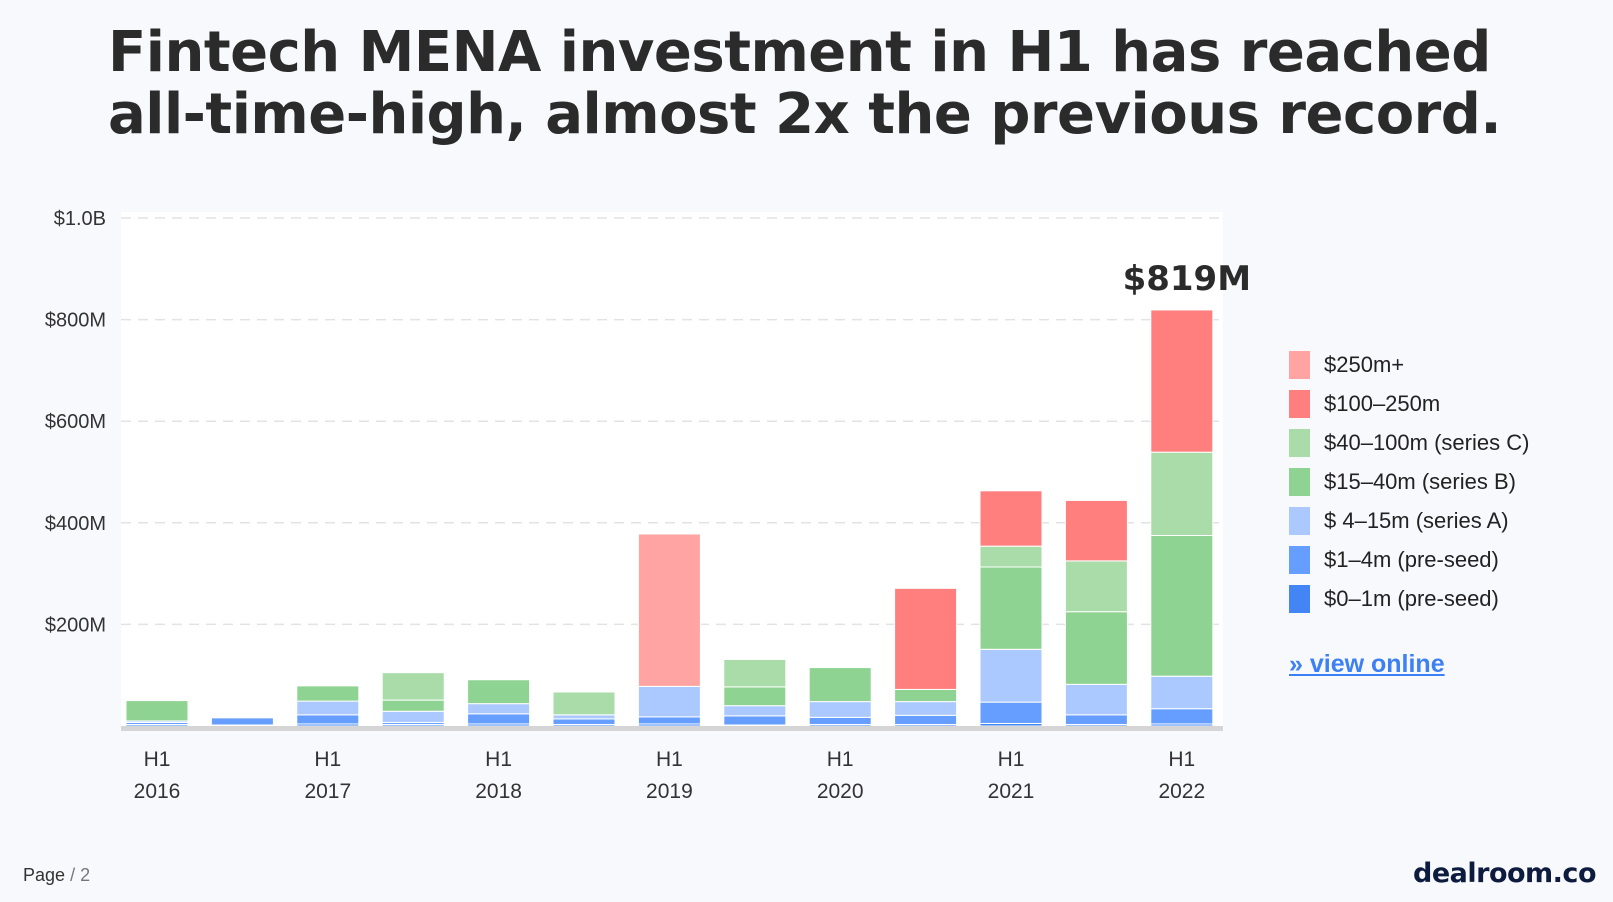 This screenshot has height=902, width=1613. I want to click on legend-item: $15–40m (series B), so click(1409, 481).